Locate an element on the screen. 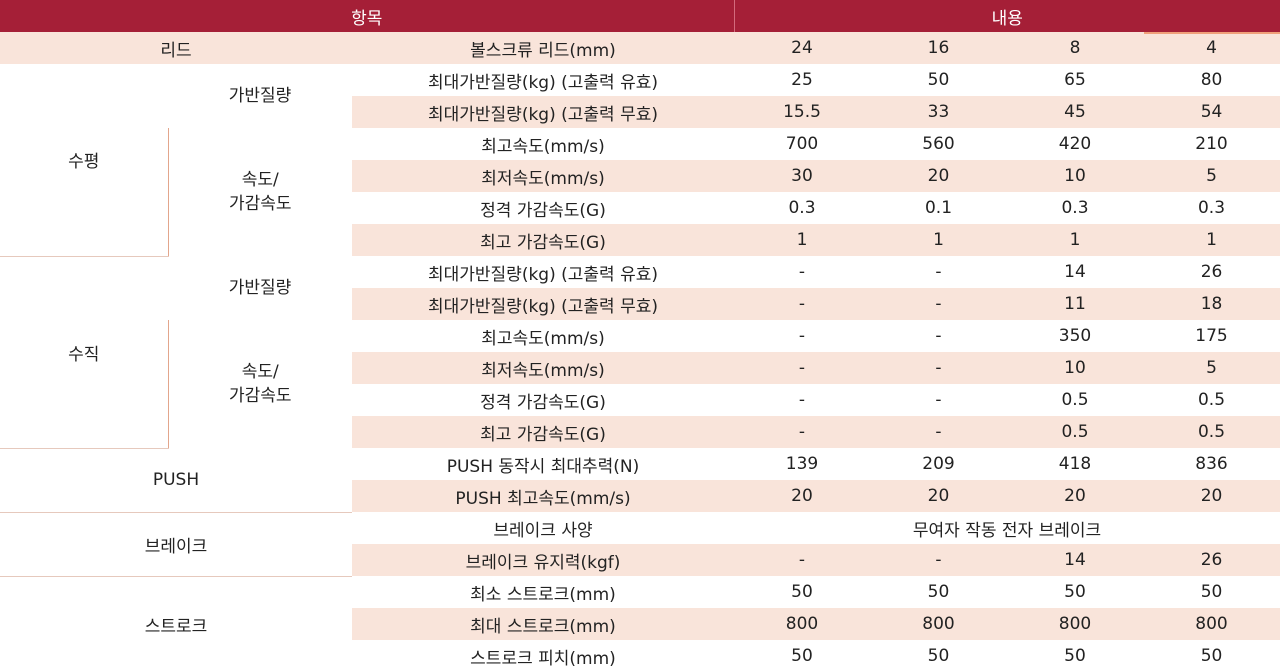 This screenshot has height=672, width=1280. table-row: 최대 스트로크(mm) 800 800 800 800 is located at coordinates (640, 624).